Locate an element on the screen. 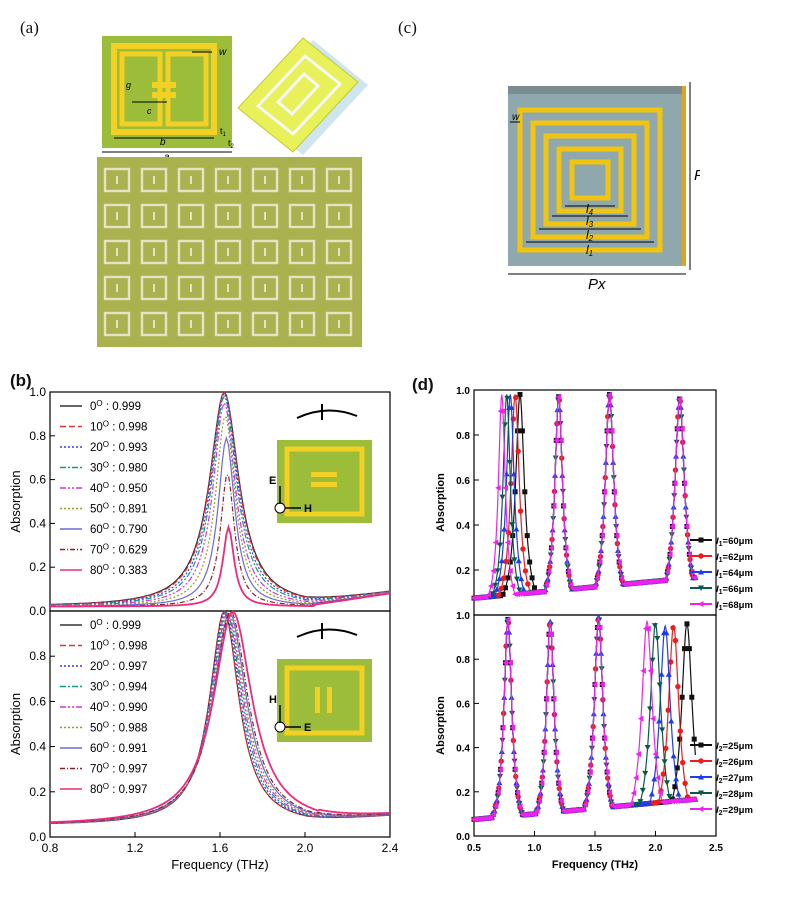 The height and width of the screenshot is (900, 795). b-bottom-xlabel: Frequency (THz) is located at coordinates (220, 864).